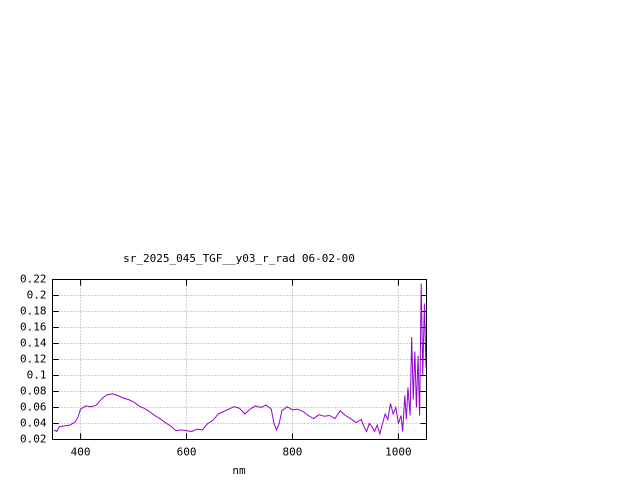  Describe the element at coordinates (293, 452) in the screenshot. I see `x-tick-label: 800` at that location.